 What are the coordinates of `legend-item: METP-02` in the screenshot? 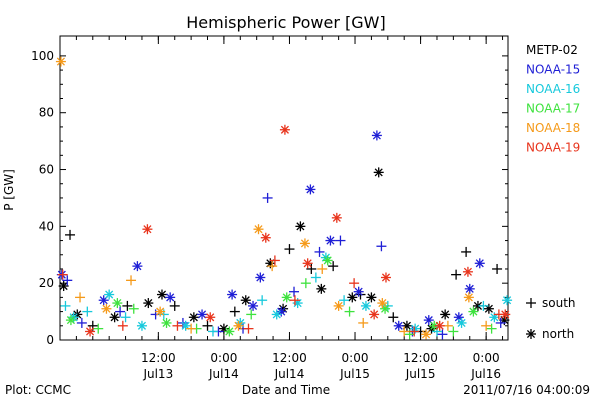 It's located at (552, 50).